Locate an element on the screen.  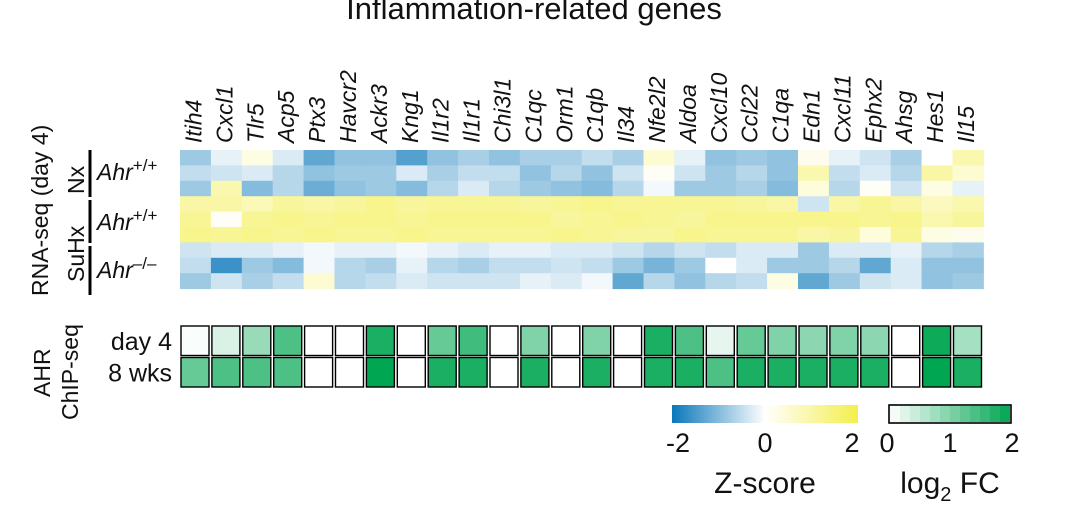
zscore-tick-2: 2 is located at coordinates (851, 443).